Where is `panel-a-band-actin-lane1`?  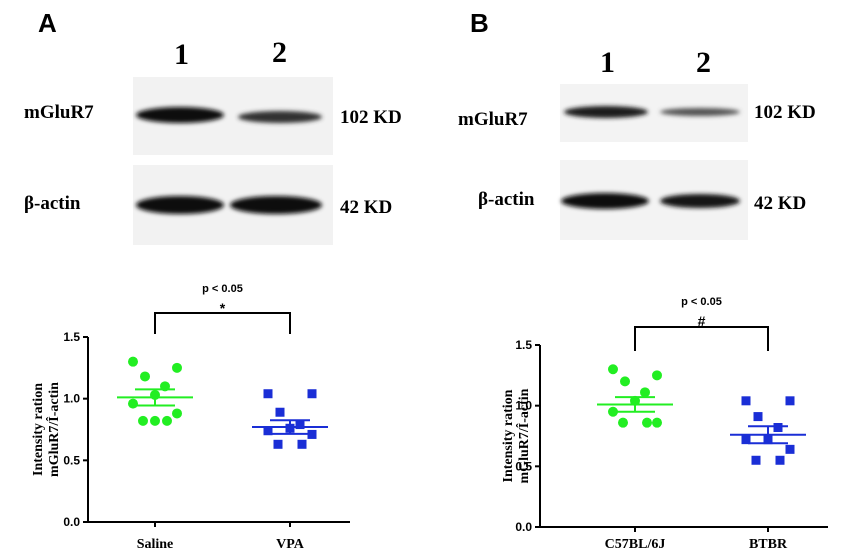 panel-a-band-actin-lane1 is located at coordinates (180, 205).